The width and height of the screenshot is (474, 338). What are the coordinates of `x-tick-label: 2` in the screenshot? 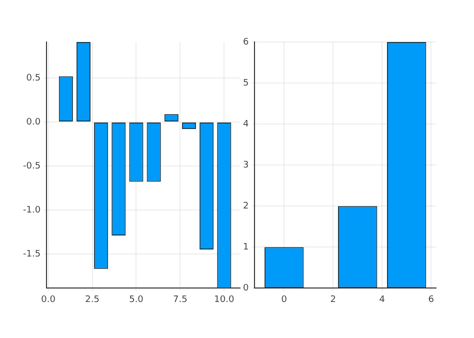 It's located at (333, 299).